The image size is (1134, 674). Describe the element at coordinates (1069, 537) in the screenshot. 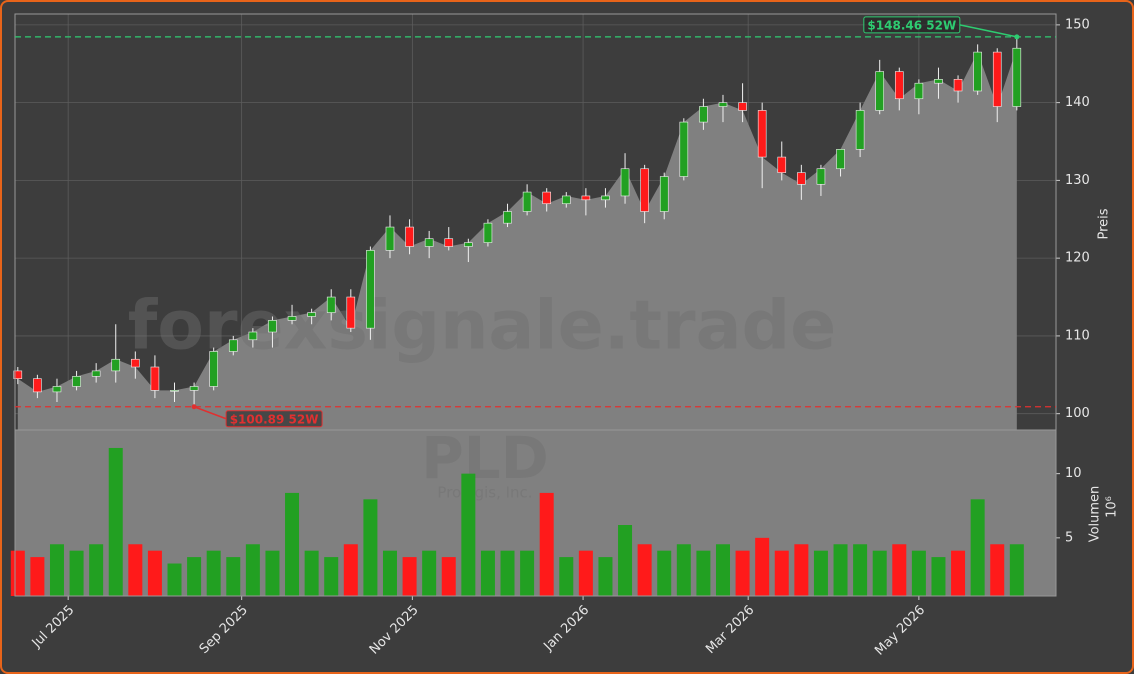

I see `y2-tick-label: 5` at that location.